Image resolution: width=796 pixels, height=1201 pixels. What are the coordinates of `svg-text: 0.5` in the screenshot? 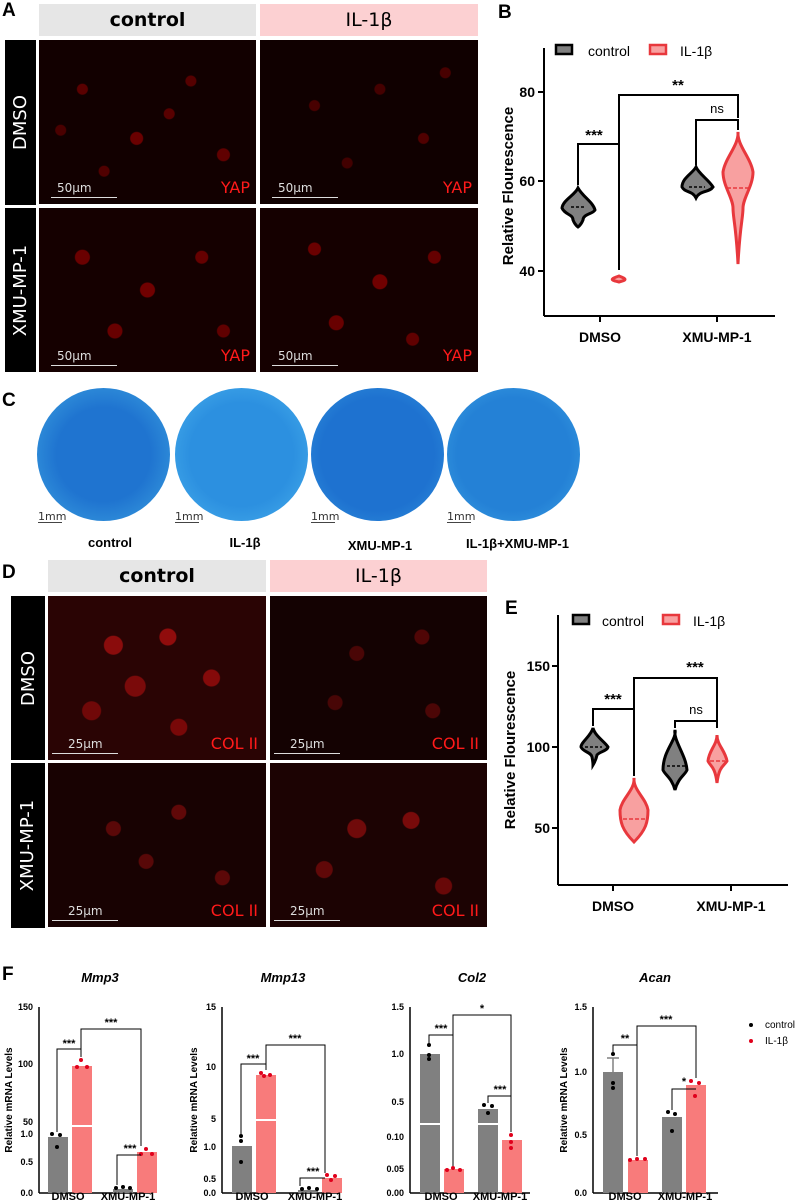 It's located at (209, 1179).